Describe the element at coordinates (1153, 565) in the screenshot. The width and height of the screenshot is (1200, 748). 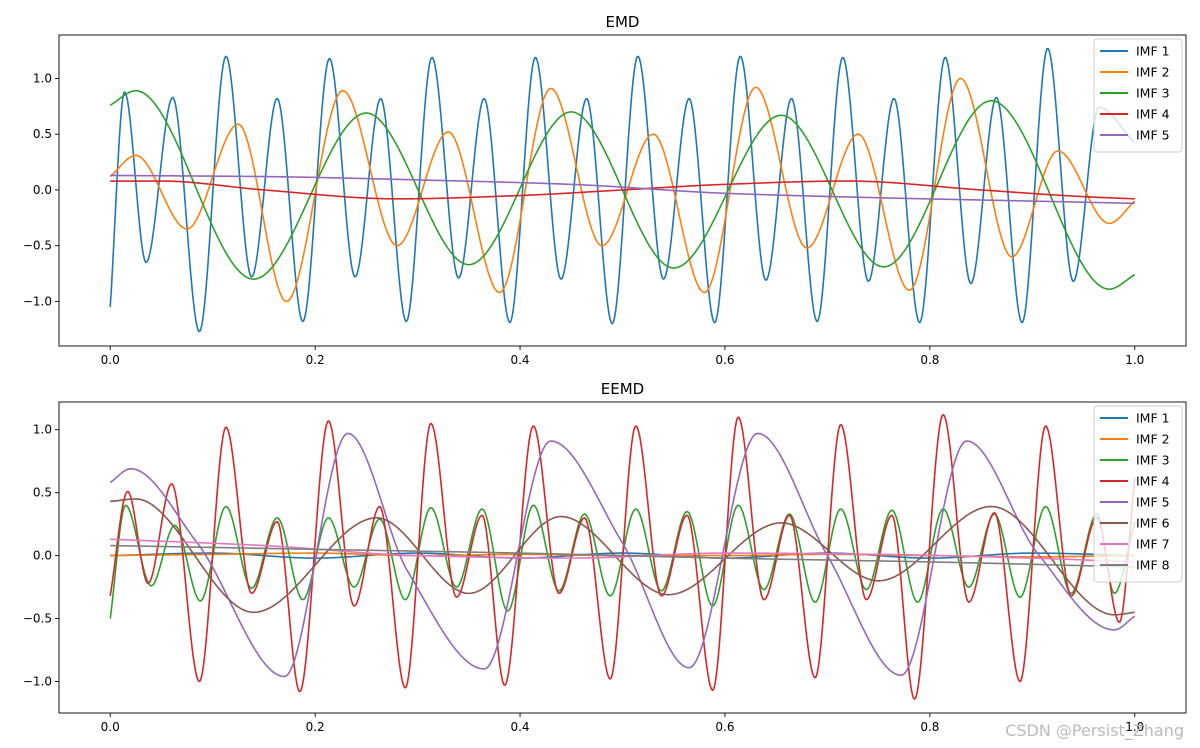
I see `legend-label: IMF 8` at that location.